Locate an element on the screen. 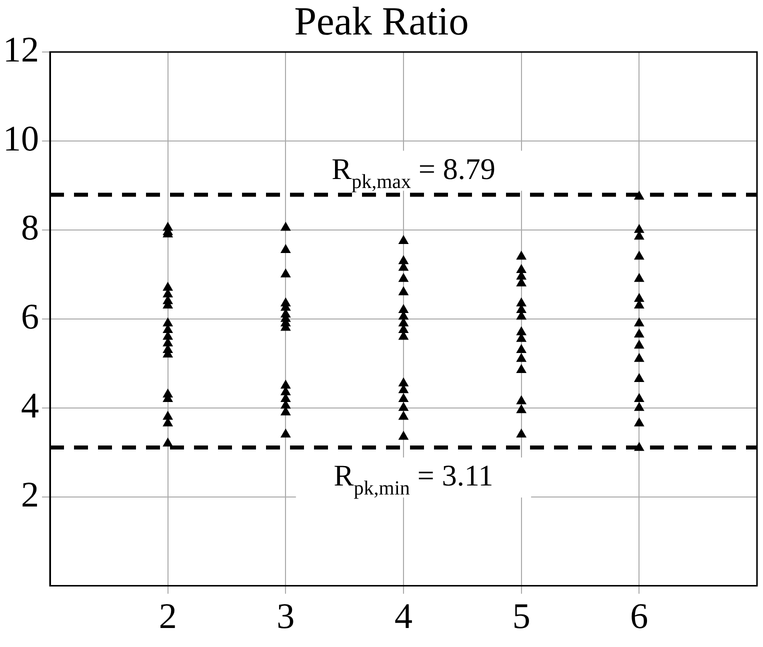  x-tick-label: 5 is located at coordinates (521, 616).